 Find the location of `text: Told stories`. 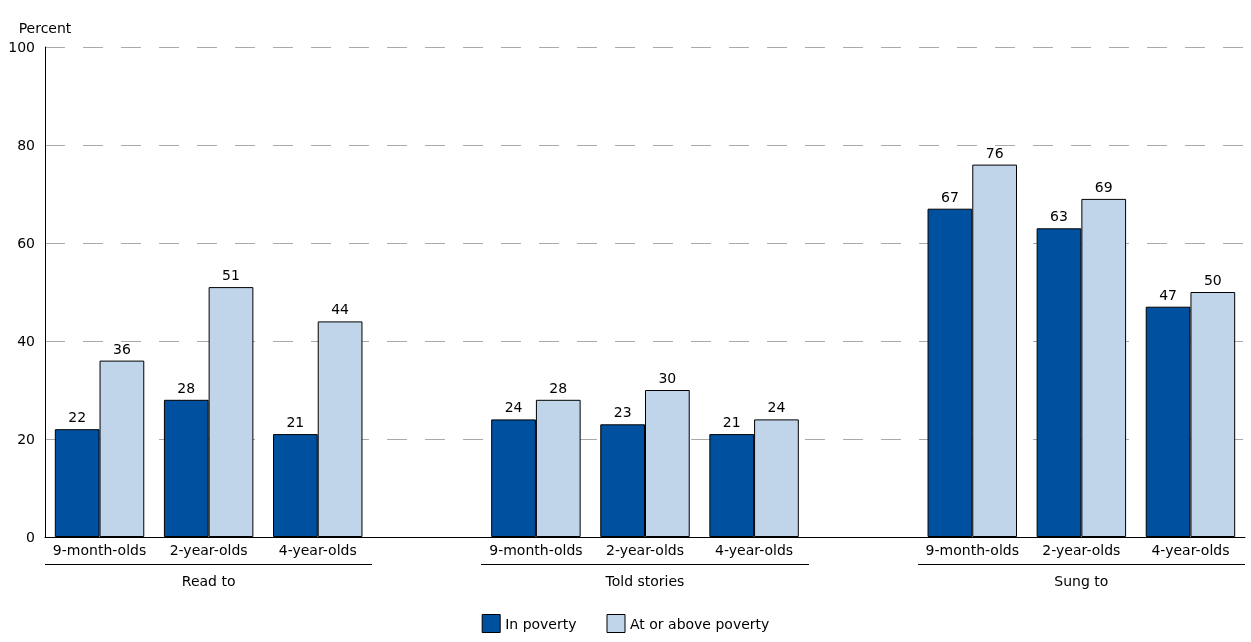

text: Told stories is located at coordinates (645, 581).